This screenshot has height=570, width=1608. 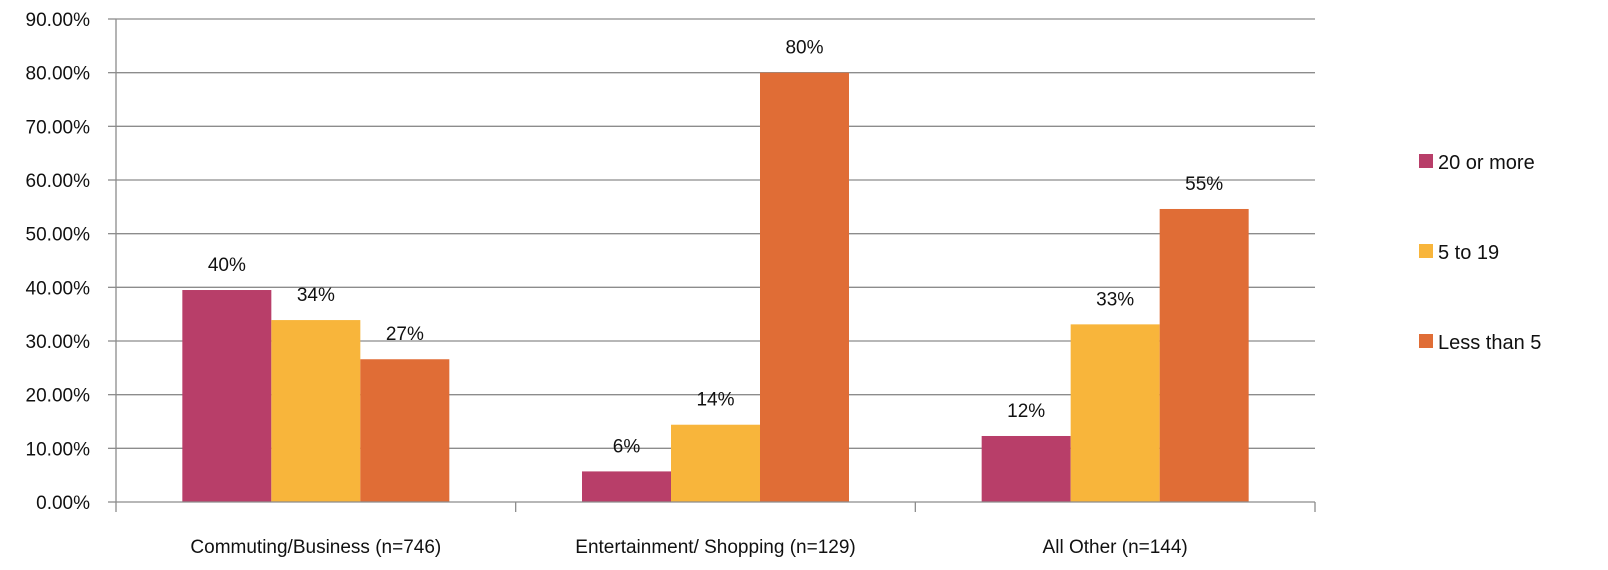 I want to click on y-tick-label: 70.00%, so click(x=58, y=127).